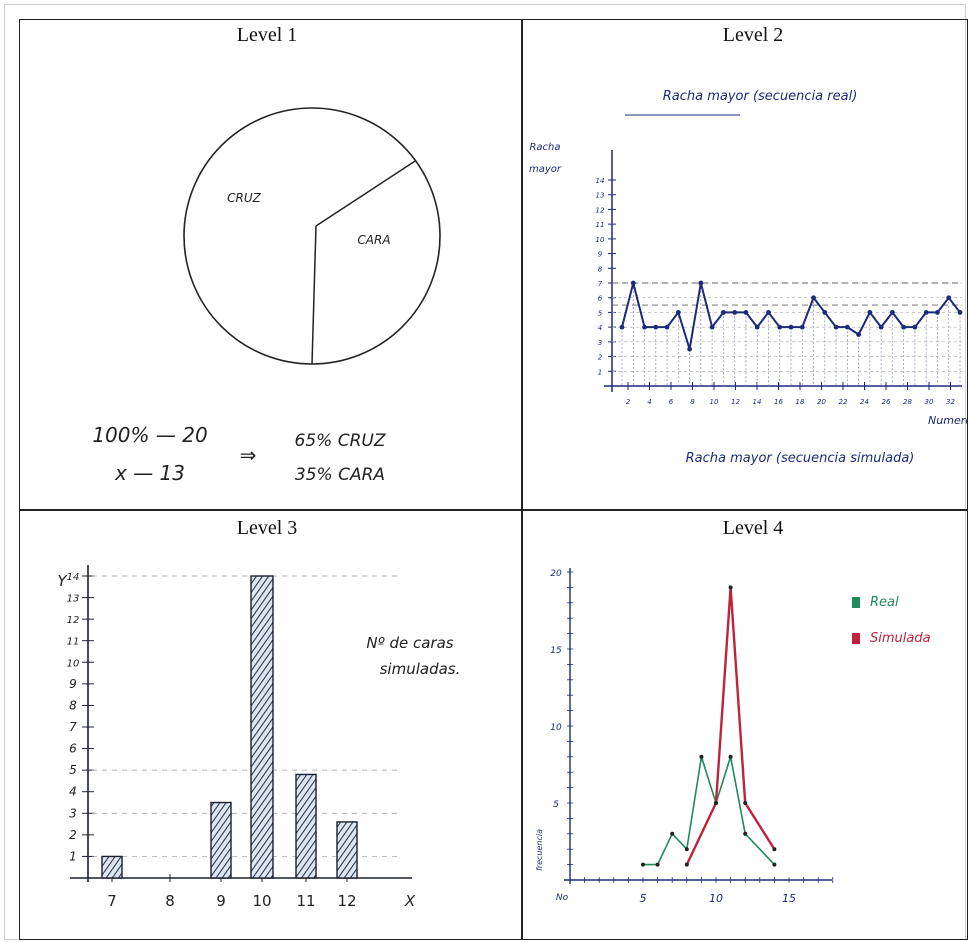  Describe the element at coordinates (267, 35) in the screenshot. I see `panel-title-level-1: Level 1` at that location.